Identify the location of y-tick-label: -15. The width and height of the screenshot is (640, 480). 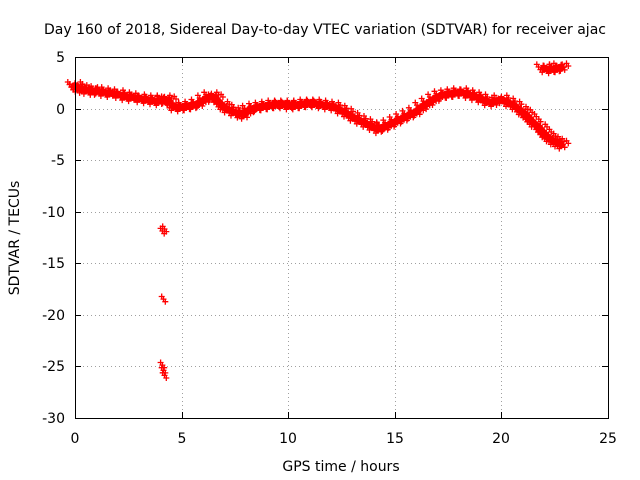
(53, 264).